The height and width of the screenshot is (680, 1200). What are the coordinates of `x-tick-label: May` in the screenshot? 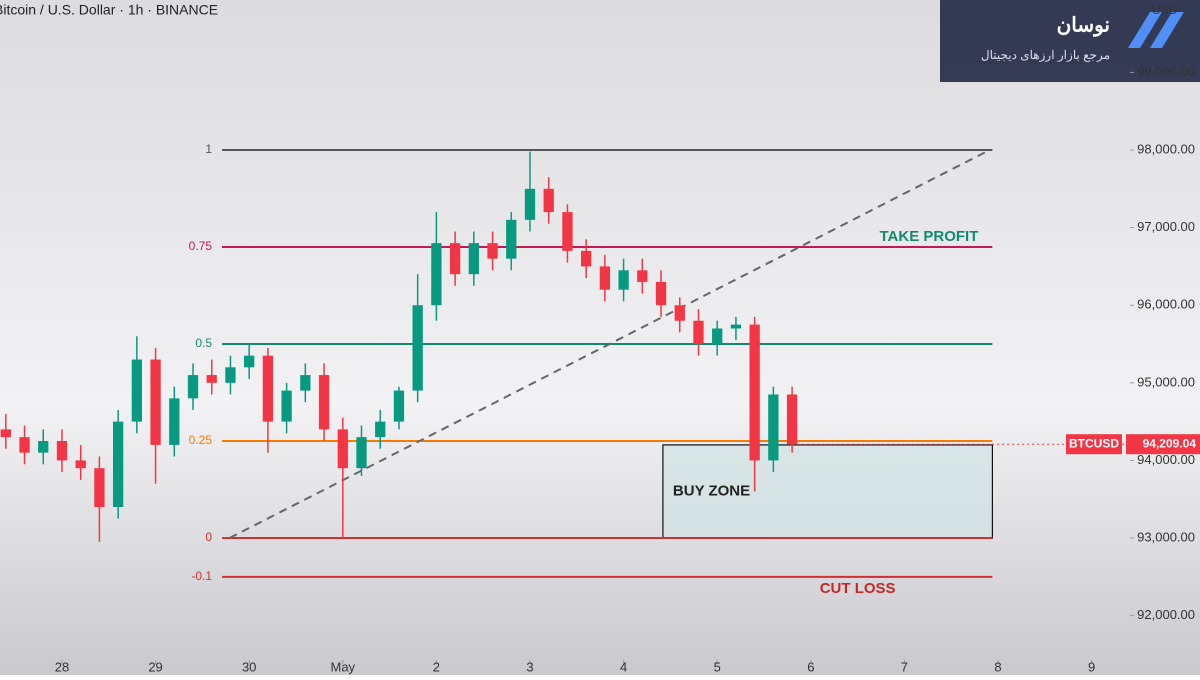 It's located at (343, 666).